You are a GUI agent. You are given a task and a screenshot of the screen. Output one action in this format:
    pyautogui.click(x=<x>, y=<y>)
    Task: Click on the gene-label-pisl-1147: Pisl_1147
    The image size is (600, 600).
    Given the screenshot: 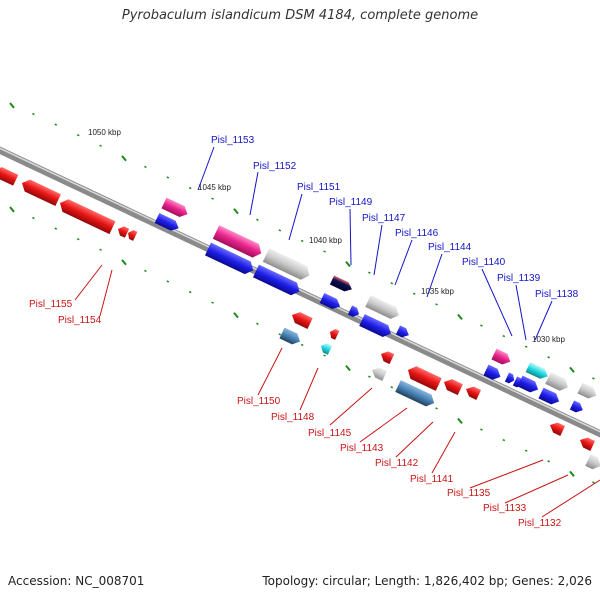 What is the action you would take?
    pyautogui.click(x=384, y=218)
    